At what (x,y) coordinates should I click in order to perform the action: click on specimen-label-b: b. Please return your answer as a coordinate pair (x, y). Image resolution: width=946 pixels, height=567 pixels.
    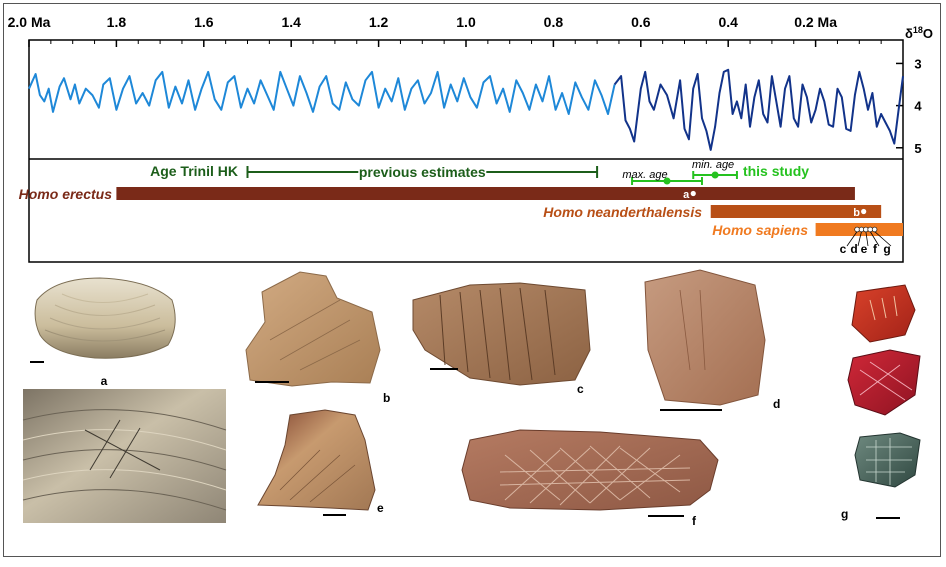
    Looking at the image, I should click on (386, 398).